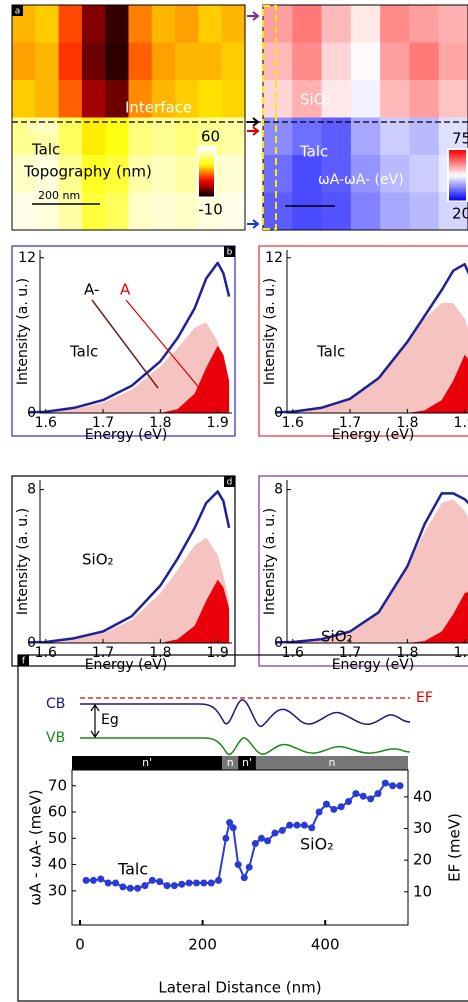 This screenshot has width=468, height=1002. I want to click on band-label: Eg, so click(110, 720).